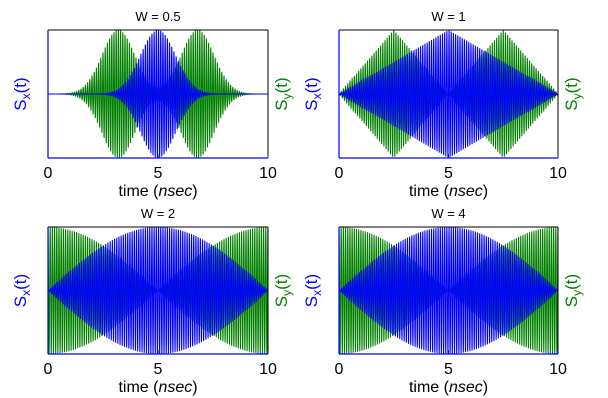 This screenshot has height=398, width=608. What do you see at coordinates (157, 16) in the screenshot?
I see `subplot-title: W = 0.5` at bounding box center [157, 16].